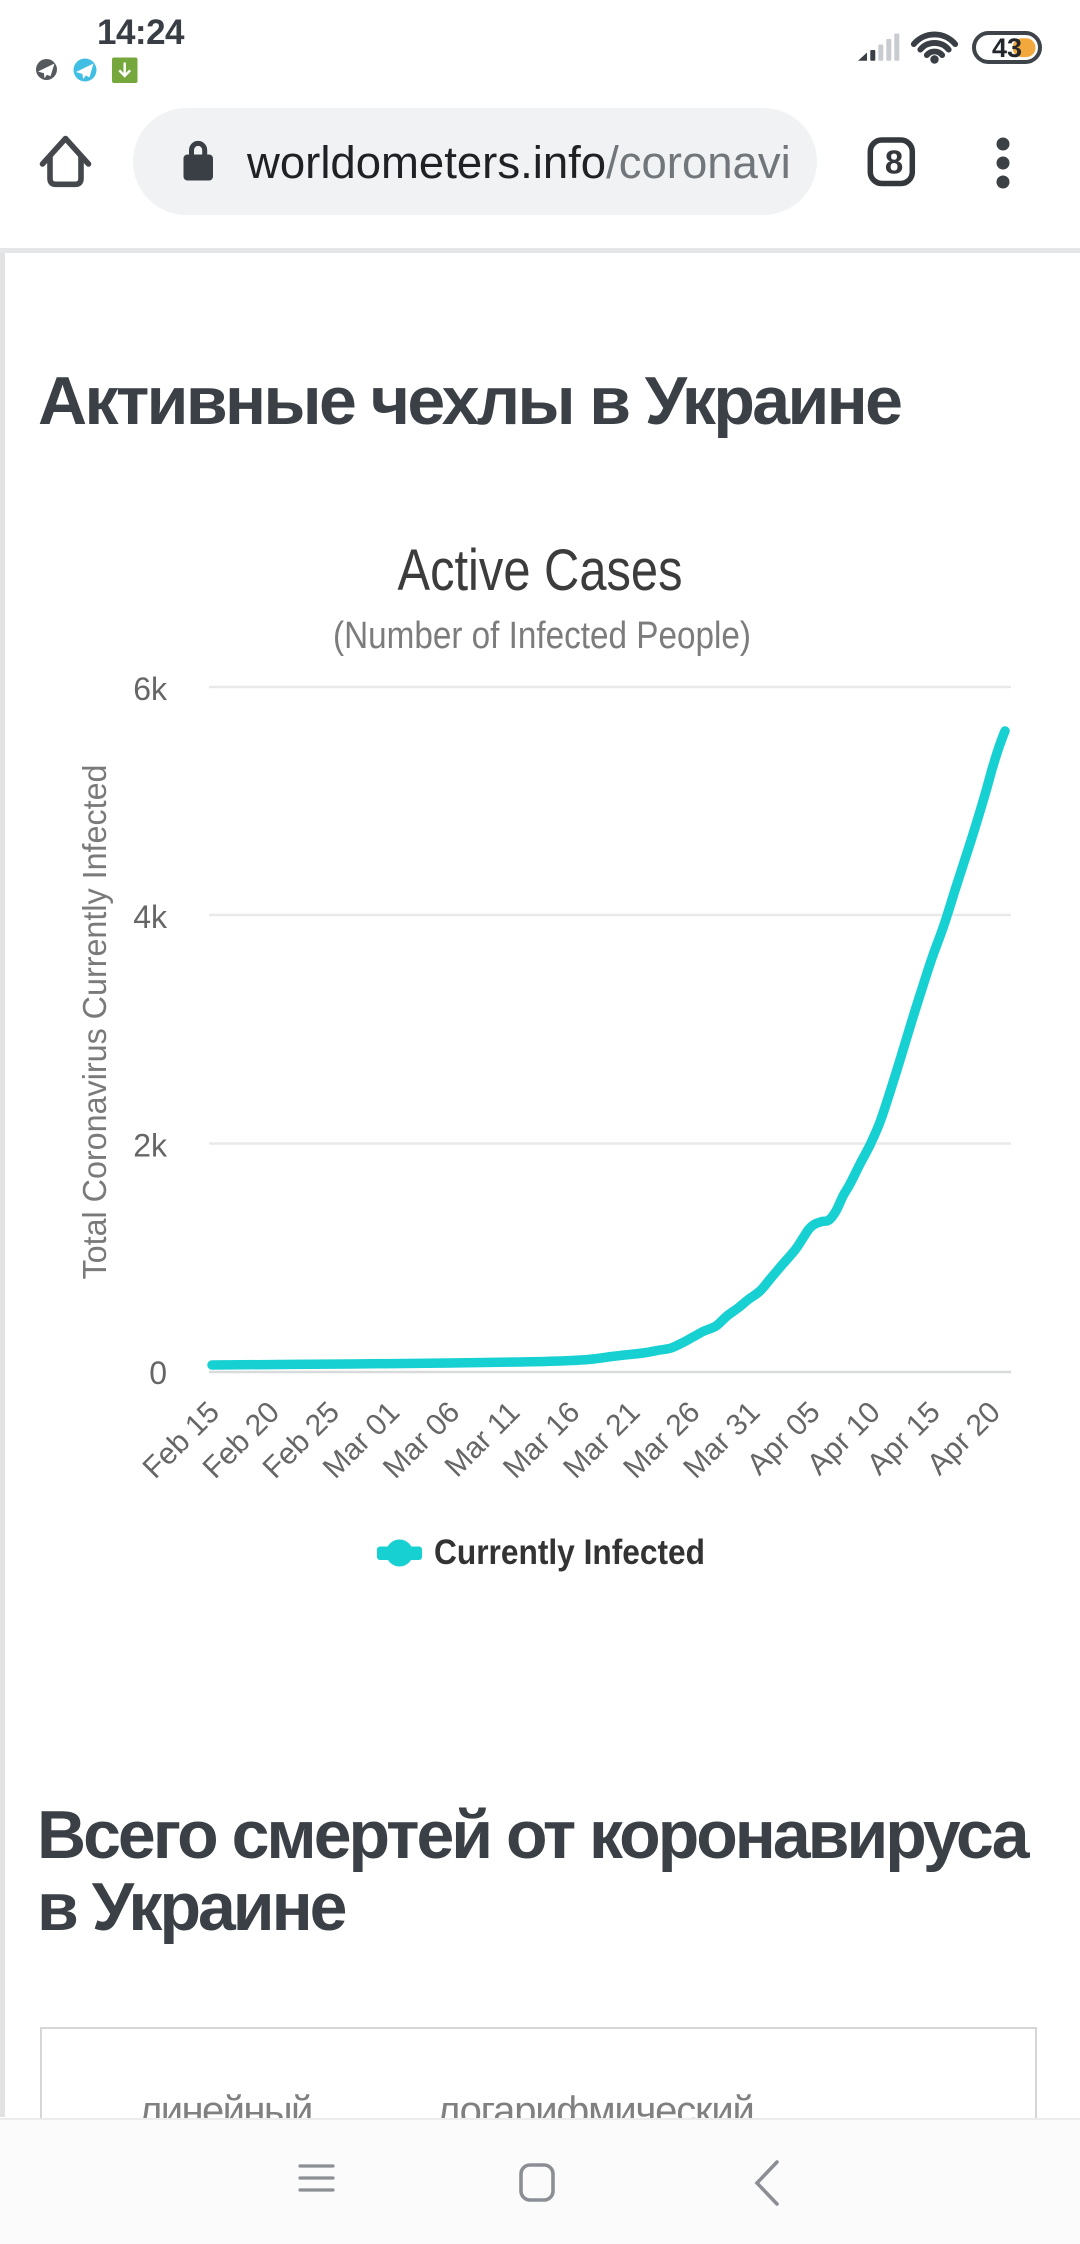  I want to click on svg-text: 43, so click(1007, 48).